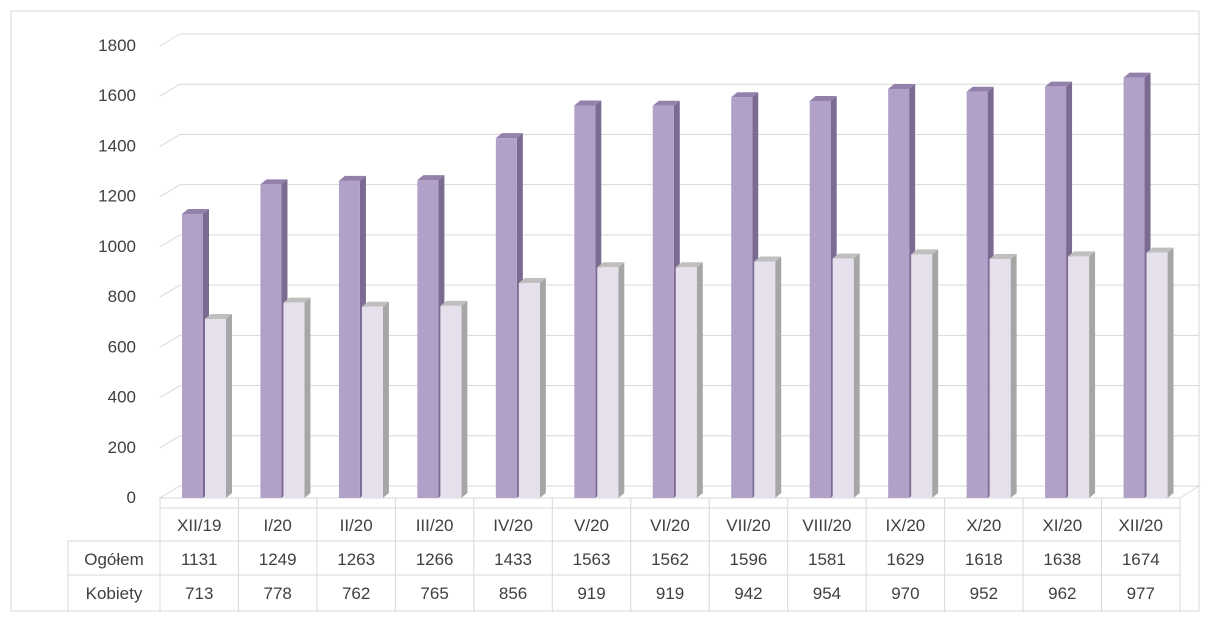 Image resolution: width=1210 pixels, height=617 pixels. I want to click on table-value-cell: 977, so click(1141, 593).